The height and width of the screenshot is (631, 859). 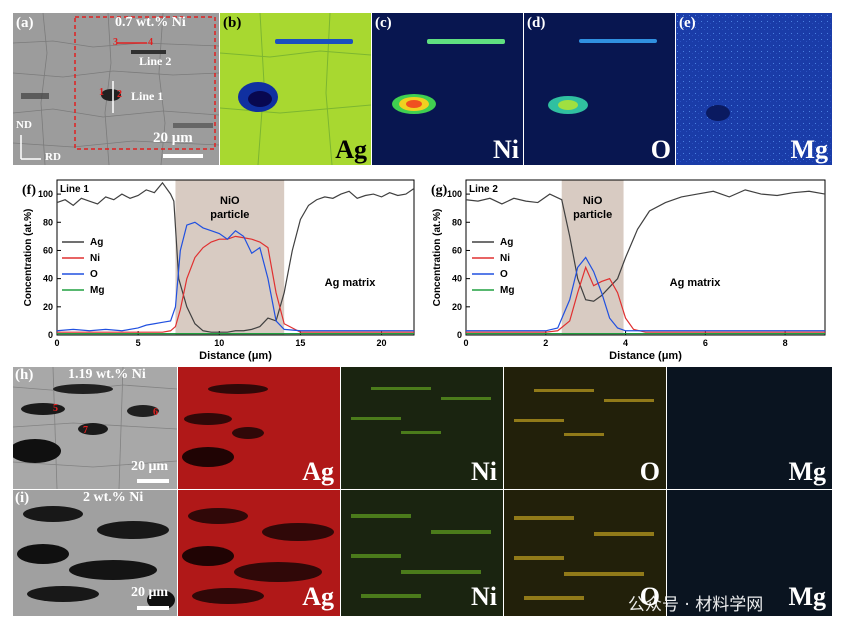 I want to click on panel-h-mg-element: Mg, so click(x=807, y=471).